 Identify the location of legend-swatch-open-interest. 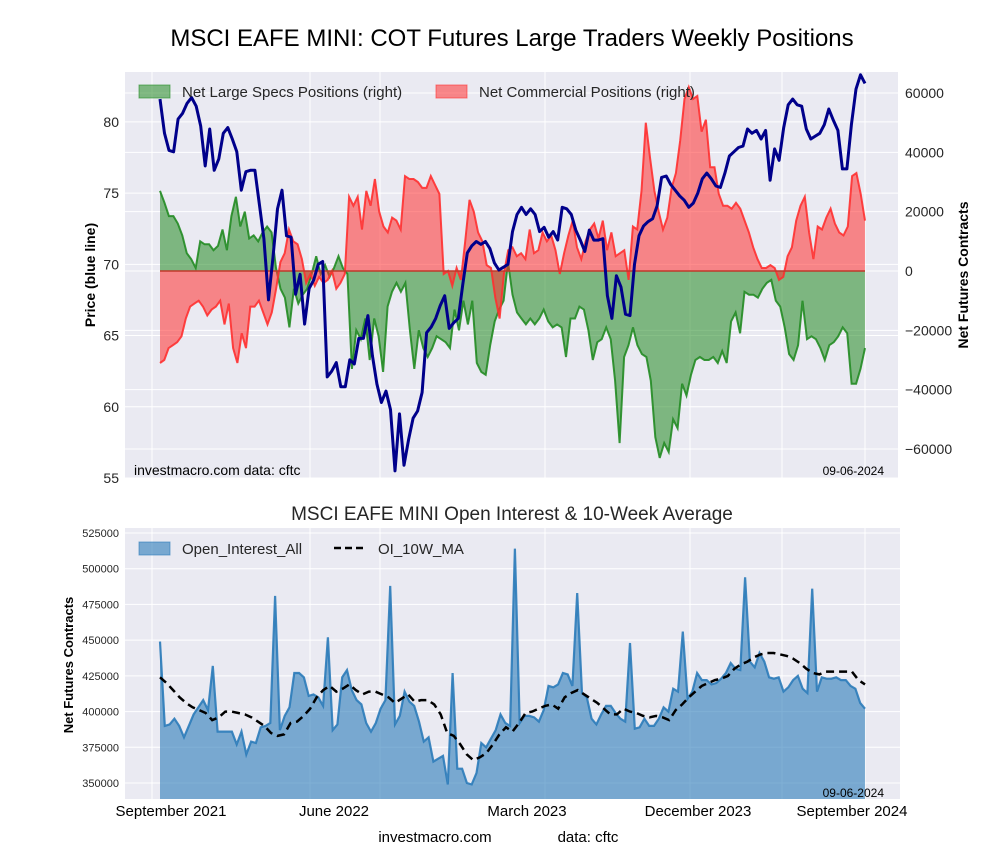
(154, 548).